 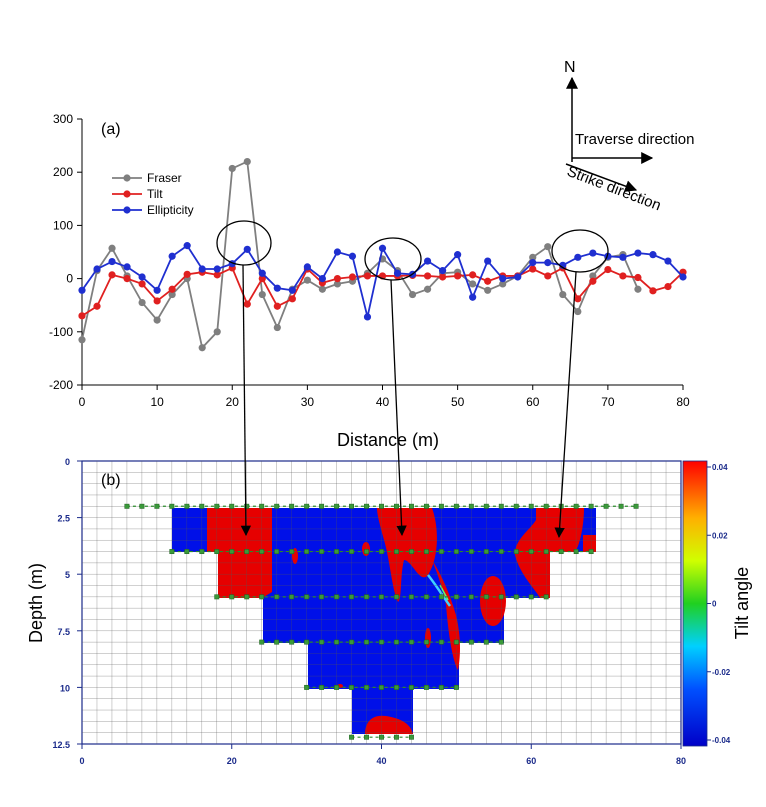 I want to click on chart-b-y-axis-label: Depth (m), so click(x=36, y=603).